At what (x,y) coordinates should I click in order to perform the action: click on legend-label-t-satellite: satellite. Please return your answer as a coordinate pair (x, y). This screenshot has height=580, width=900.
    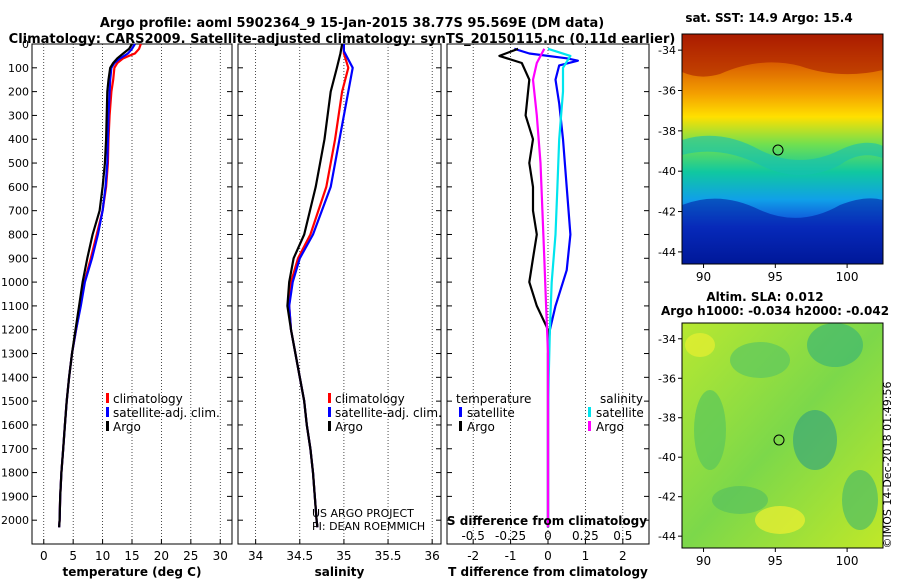
    Looking at the image, I should click on (491, 413).